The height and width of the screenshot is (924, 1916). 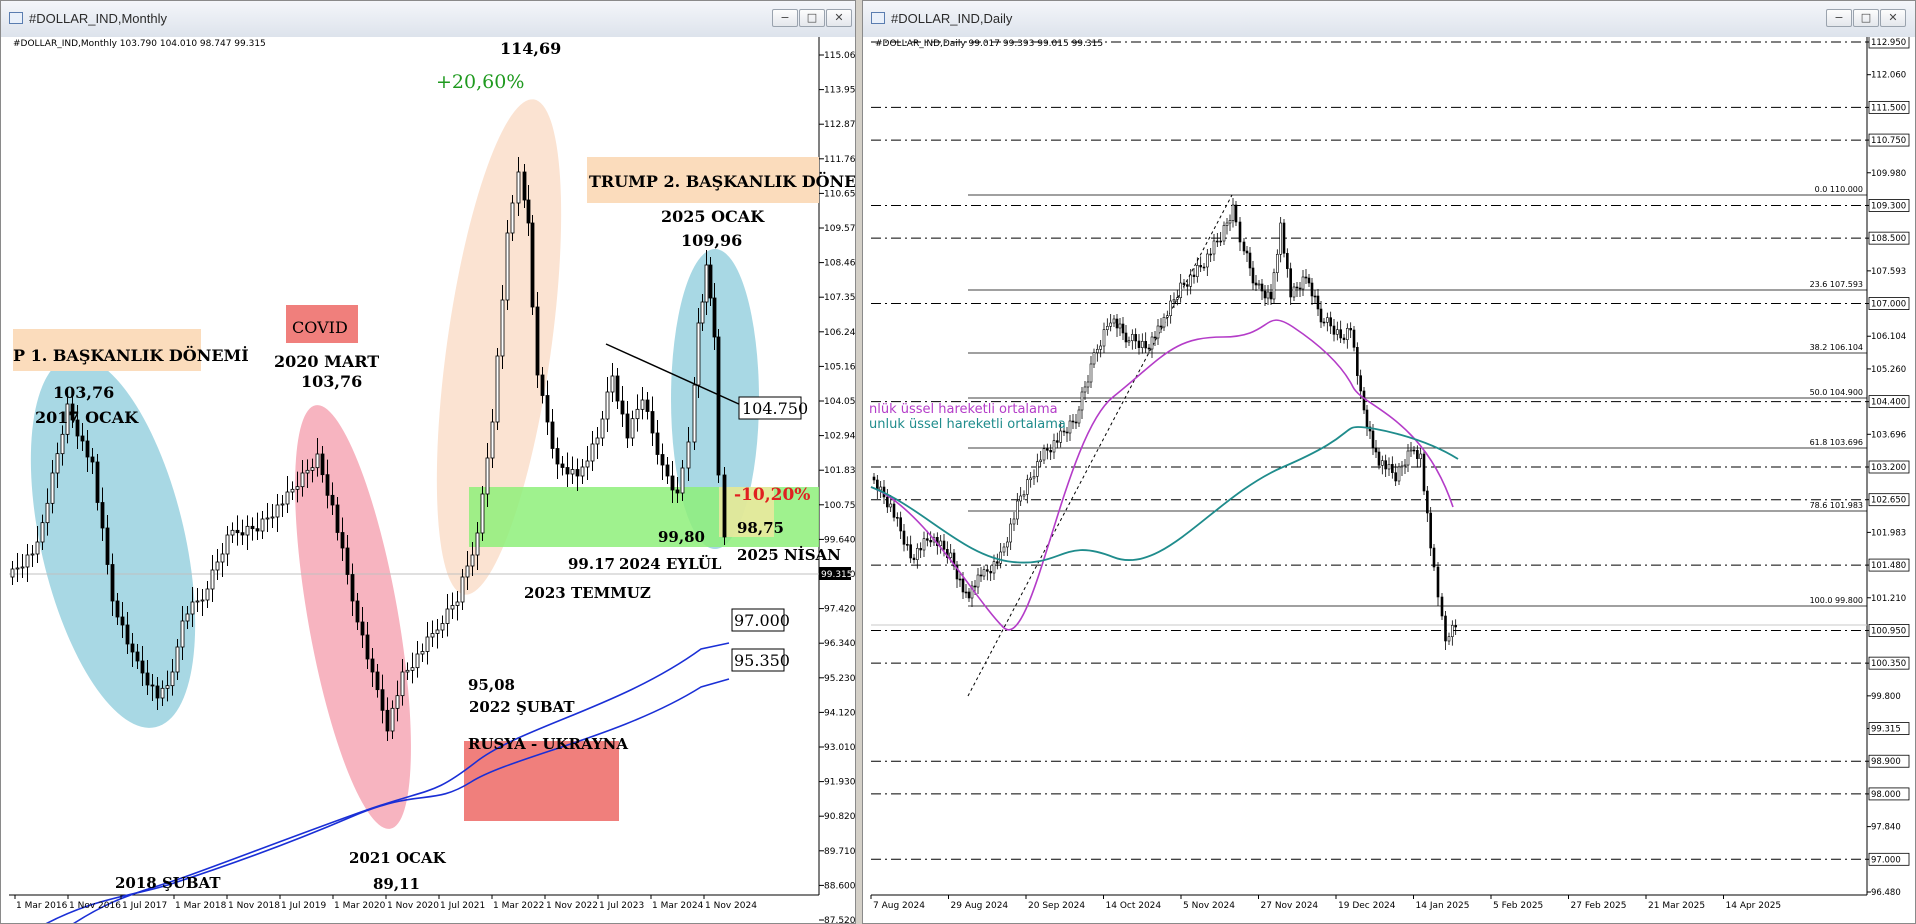 What do you see at coordinates (746, 512) in the screenshot?
I see `support-overlap` at bounding box center [746, 512].